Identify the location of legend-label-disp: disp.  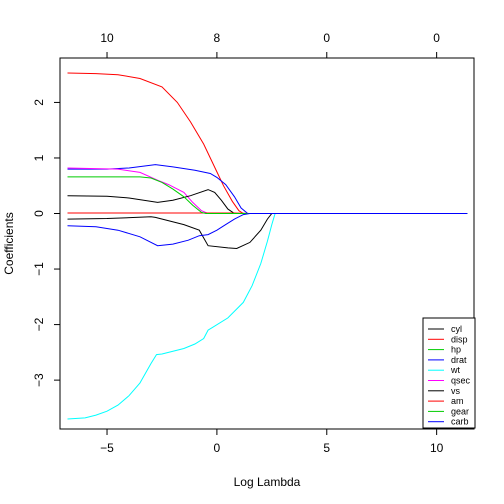
(459, 339).